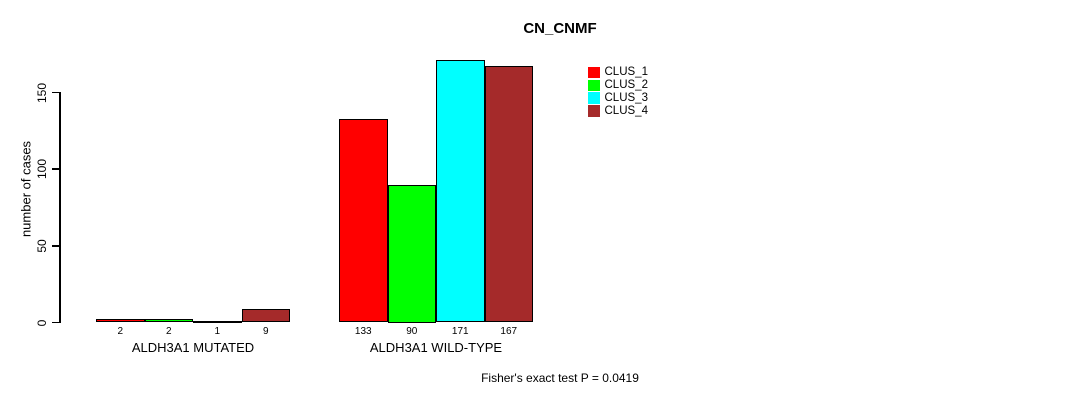 This screenshot has width=1090, height=400. I want to click on category-label: ALDH3A1 WILD-TYPE, so click(436, 347).